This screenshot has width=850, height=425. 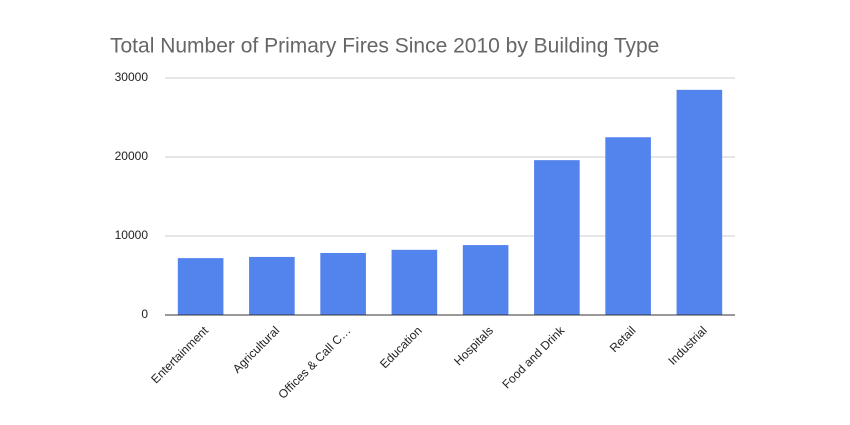 I want to click on y-tick-label: 10000, so click(x=132, y=235).